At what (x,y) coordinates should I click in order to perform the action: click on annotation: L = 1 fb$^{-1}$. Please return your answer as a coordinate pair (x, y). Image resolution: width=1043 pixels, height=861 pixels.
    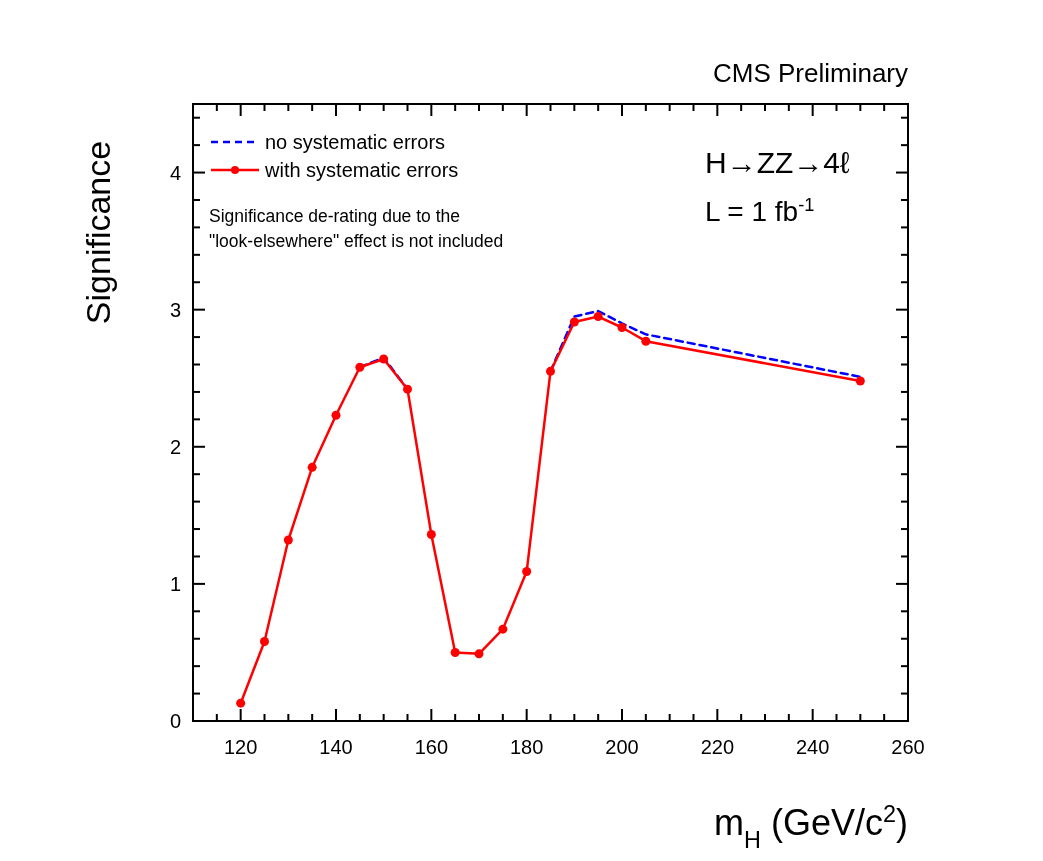
    Looking at the image, I should click on (760, 211).